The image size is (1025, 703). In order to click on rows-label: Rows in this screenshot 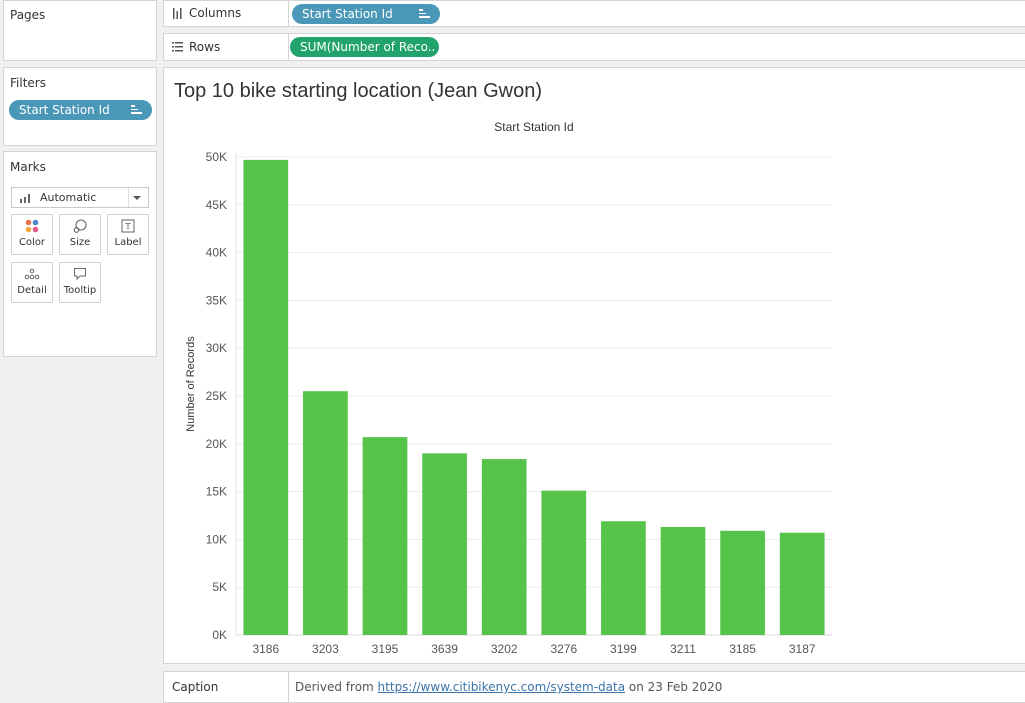, I will do `click(205, 47)`.